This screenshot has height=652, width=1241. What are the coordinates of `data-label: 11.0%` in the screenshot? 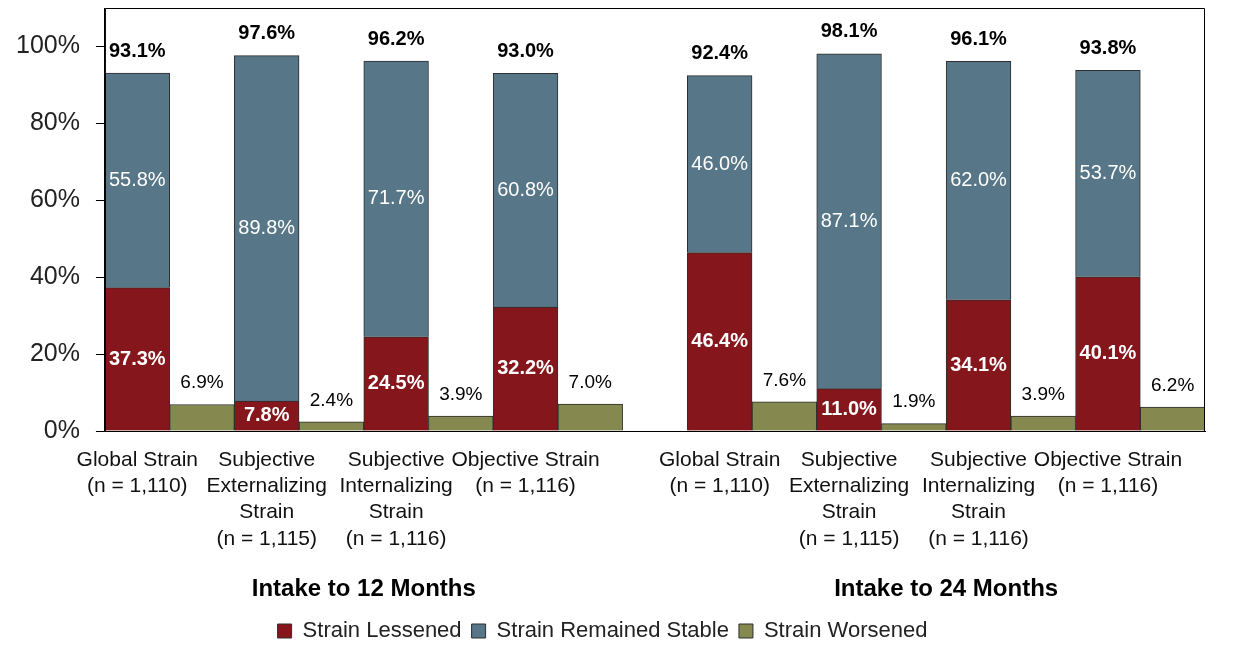 It's located at (849, 408).